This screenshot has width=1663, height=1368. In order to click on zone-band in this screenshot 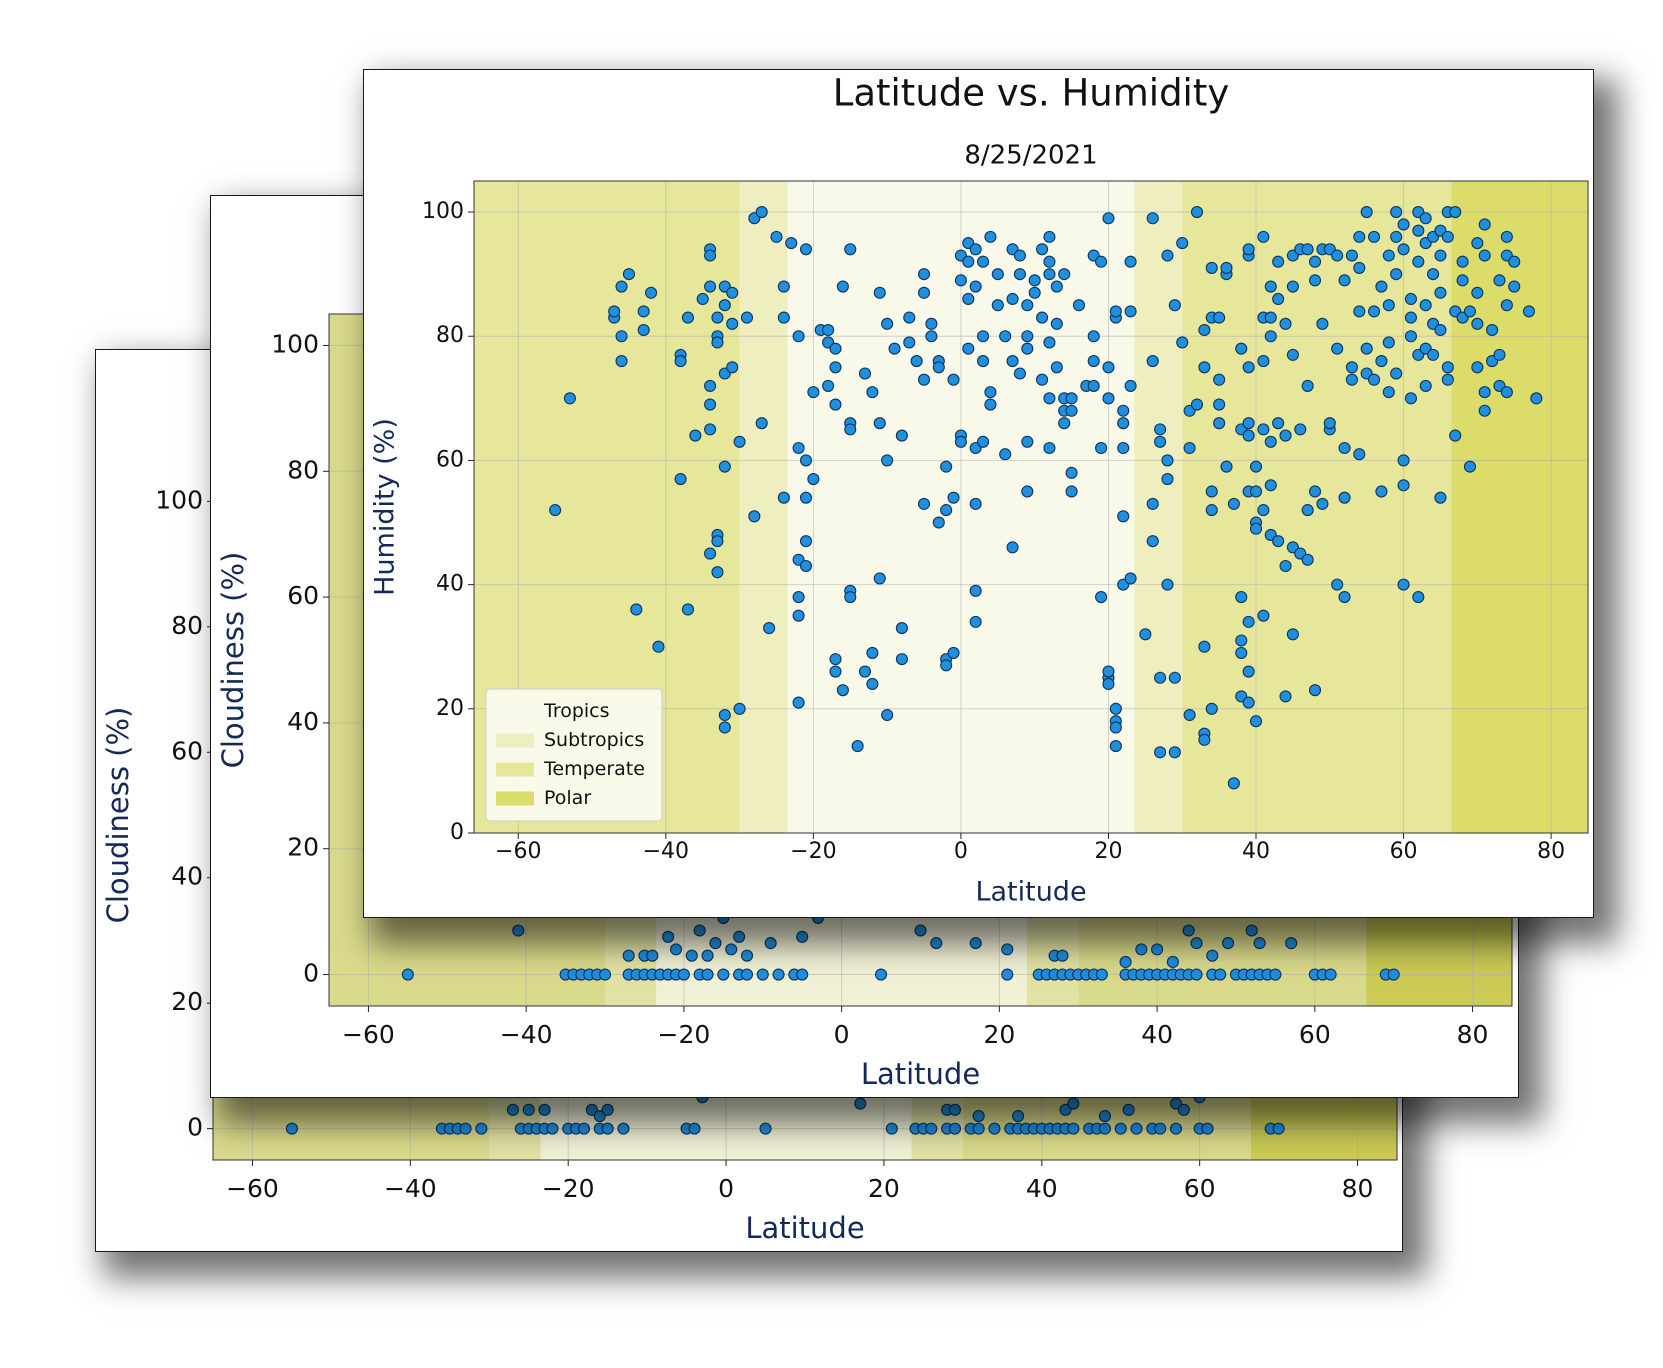, I will do `click(763, 507)`.